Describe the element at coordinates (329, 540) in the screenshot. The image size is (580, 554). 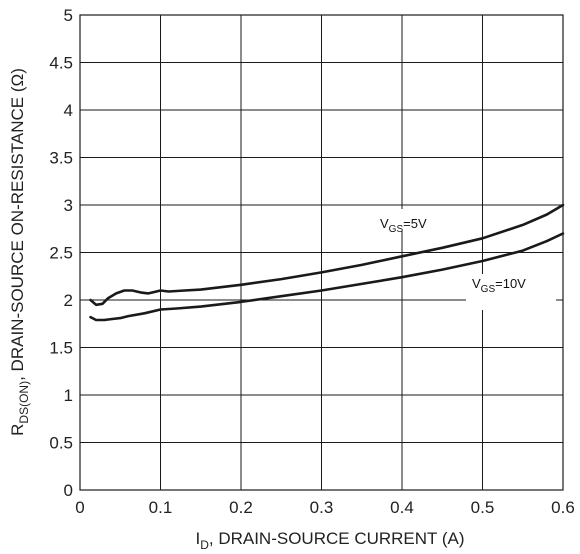
I see `x-axis-title: ID, DRAIN-SOURCE CURRENT (A)` at that location.